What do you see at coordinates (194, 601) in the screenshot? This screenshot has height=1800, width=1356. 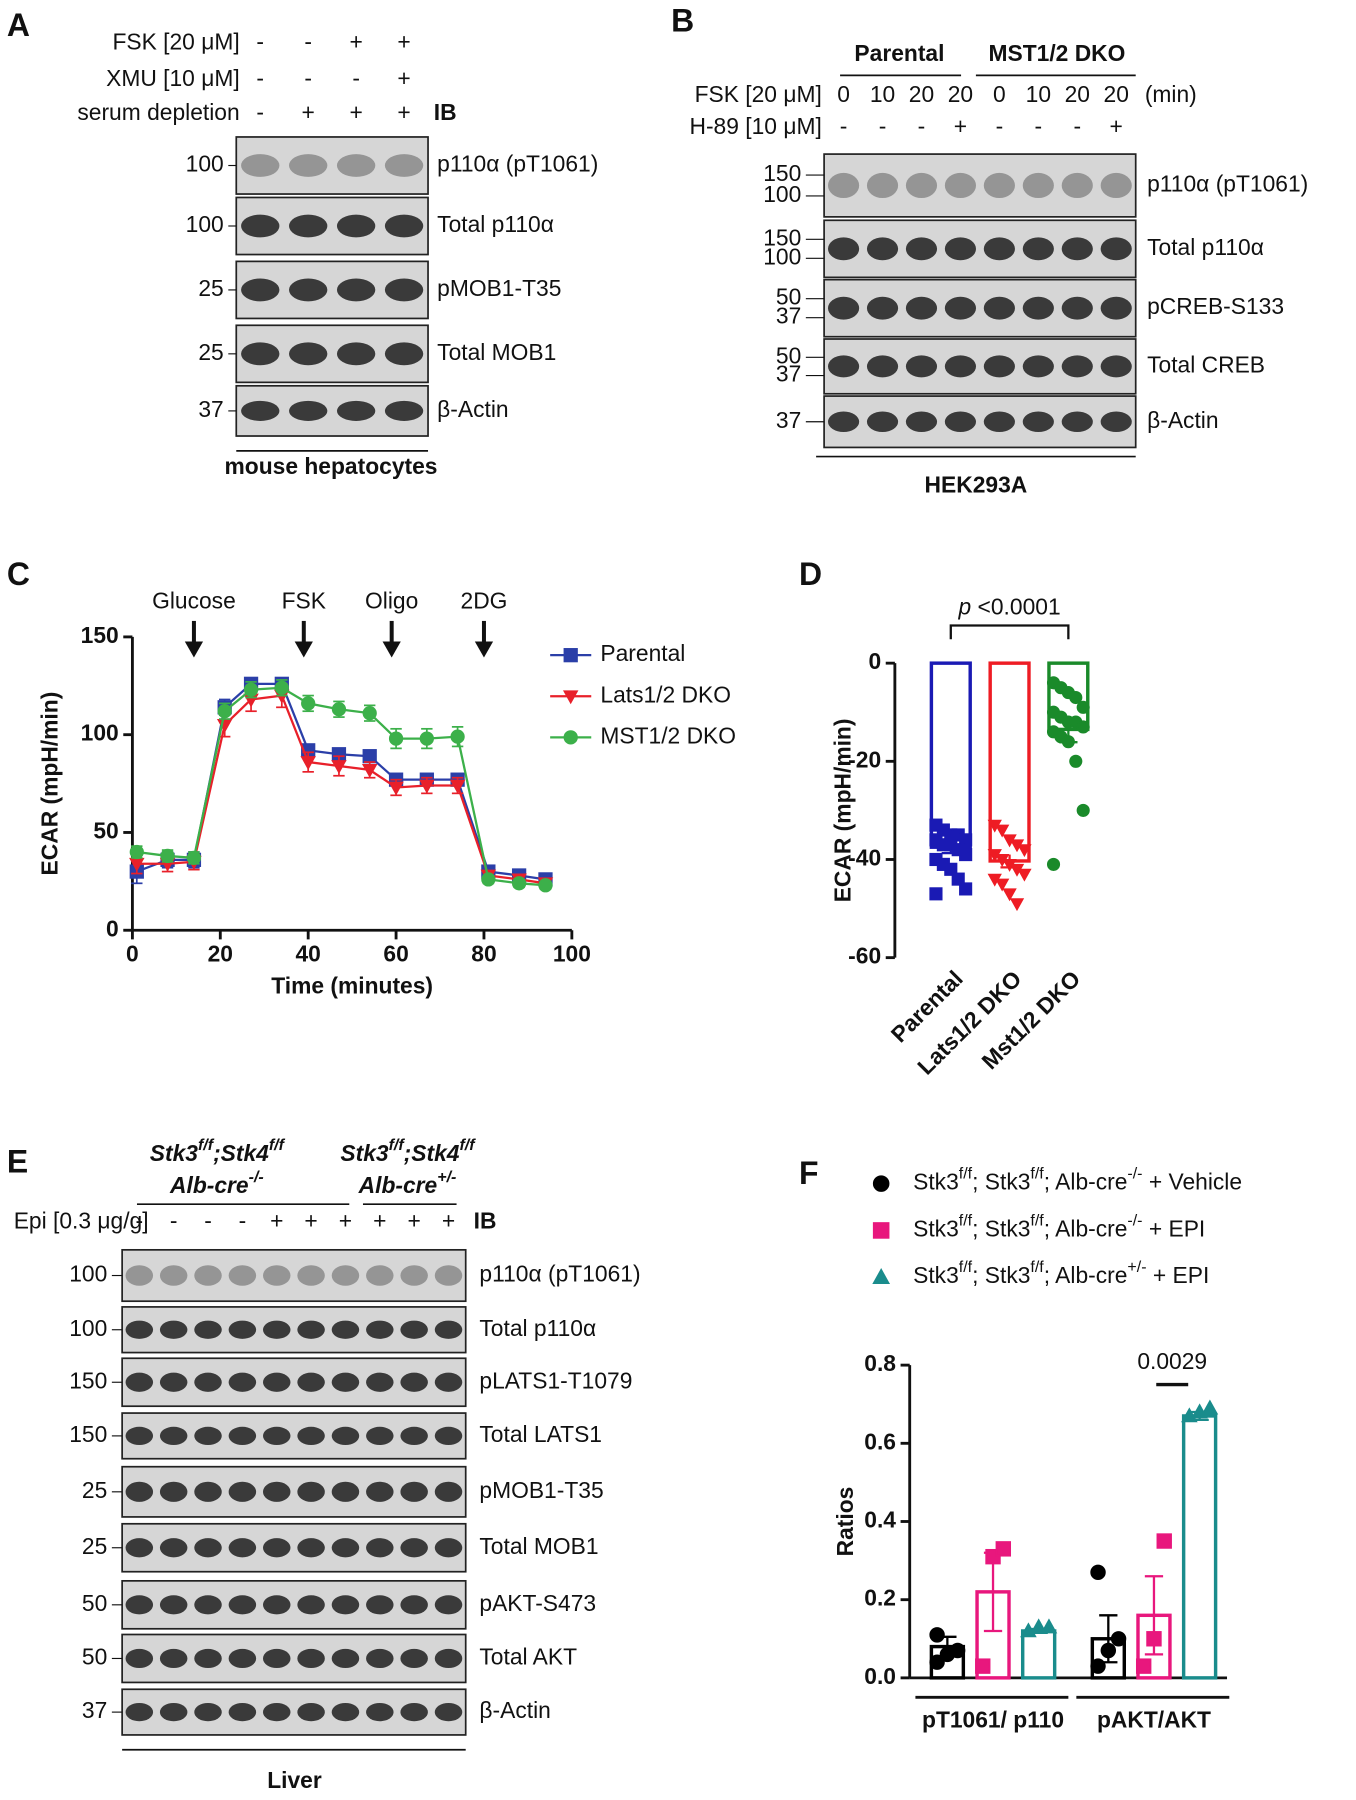 I see `annotation: Glucose` at bounding box center [194, 601].